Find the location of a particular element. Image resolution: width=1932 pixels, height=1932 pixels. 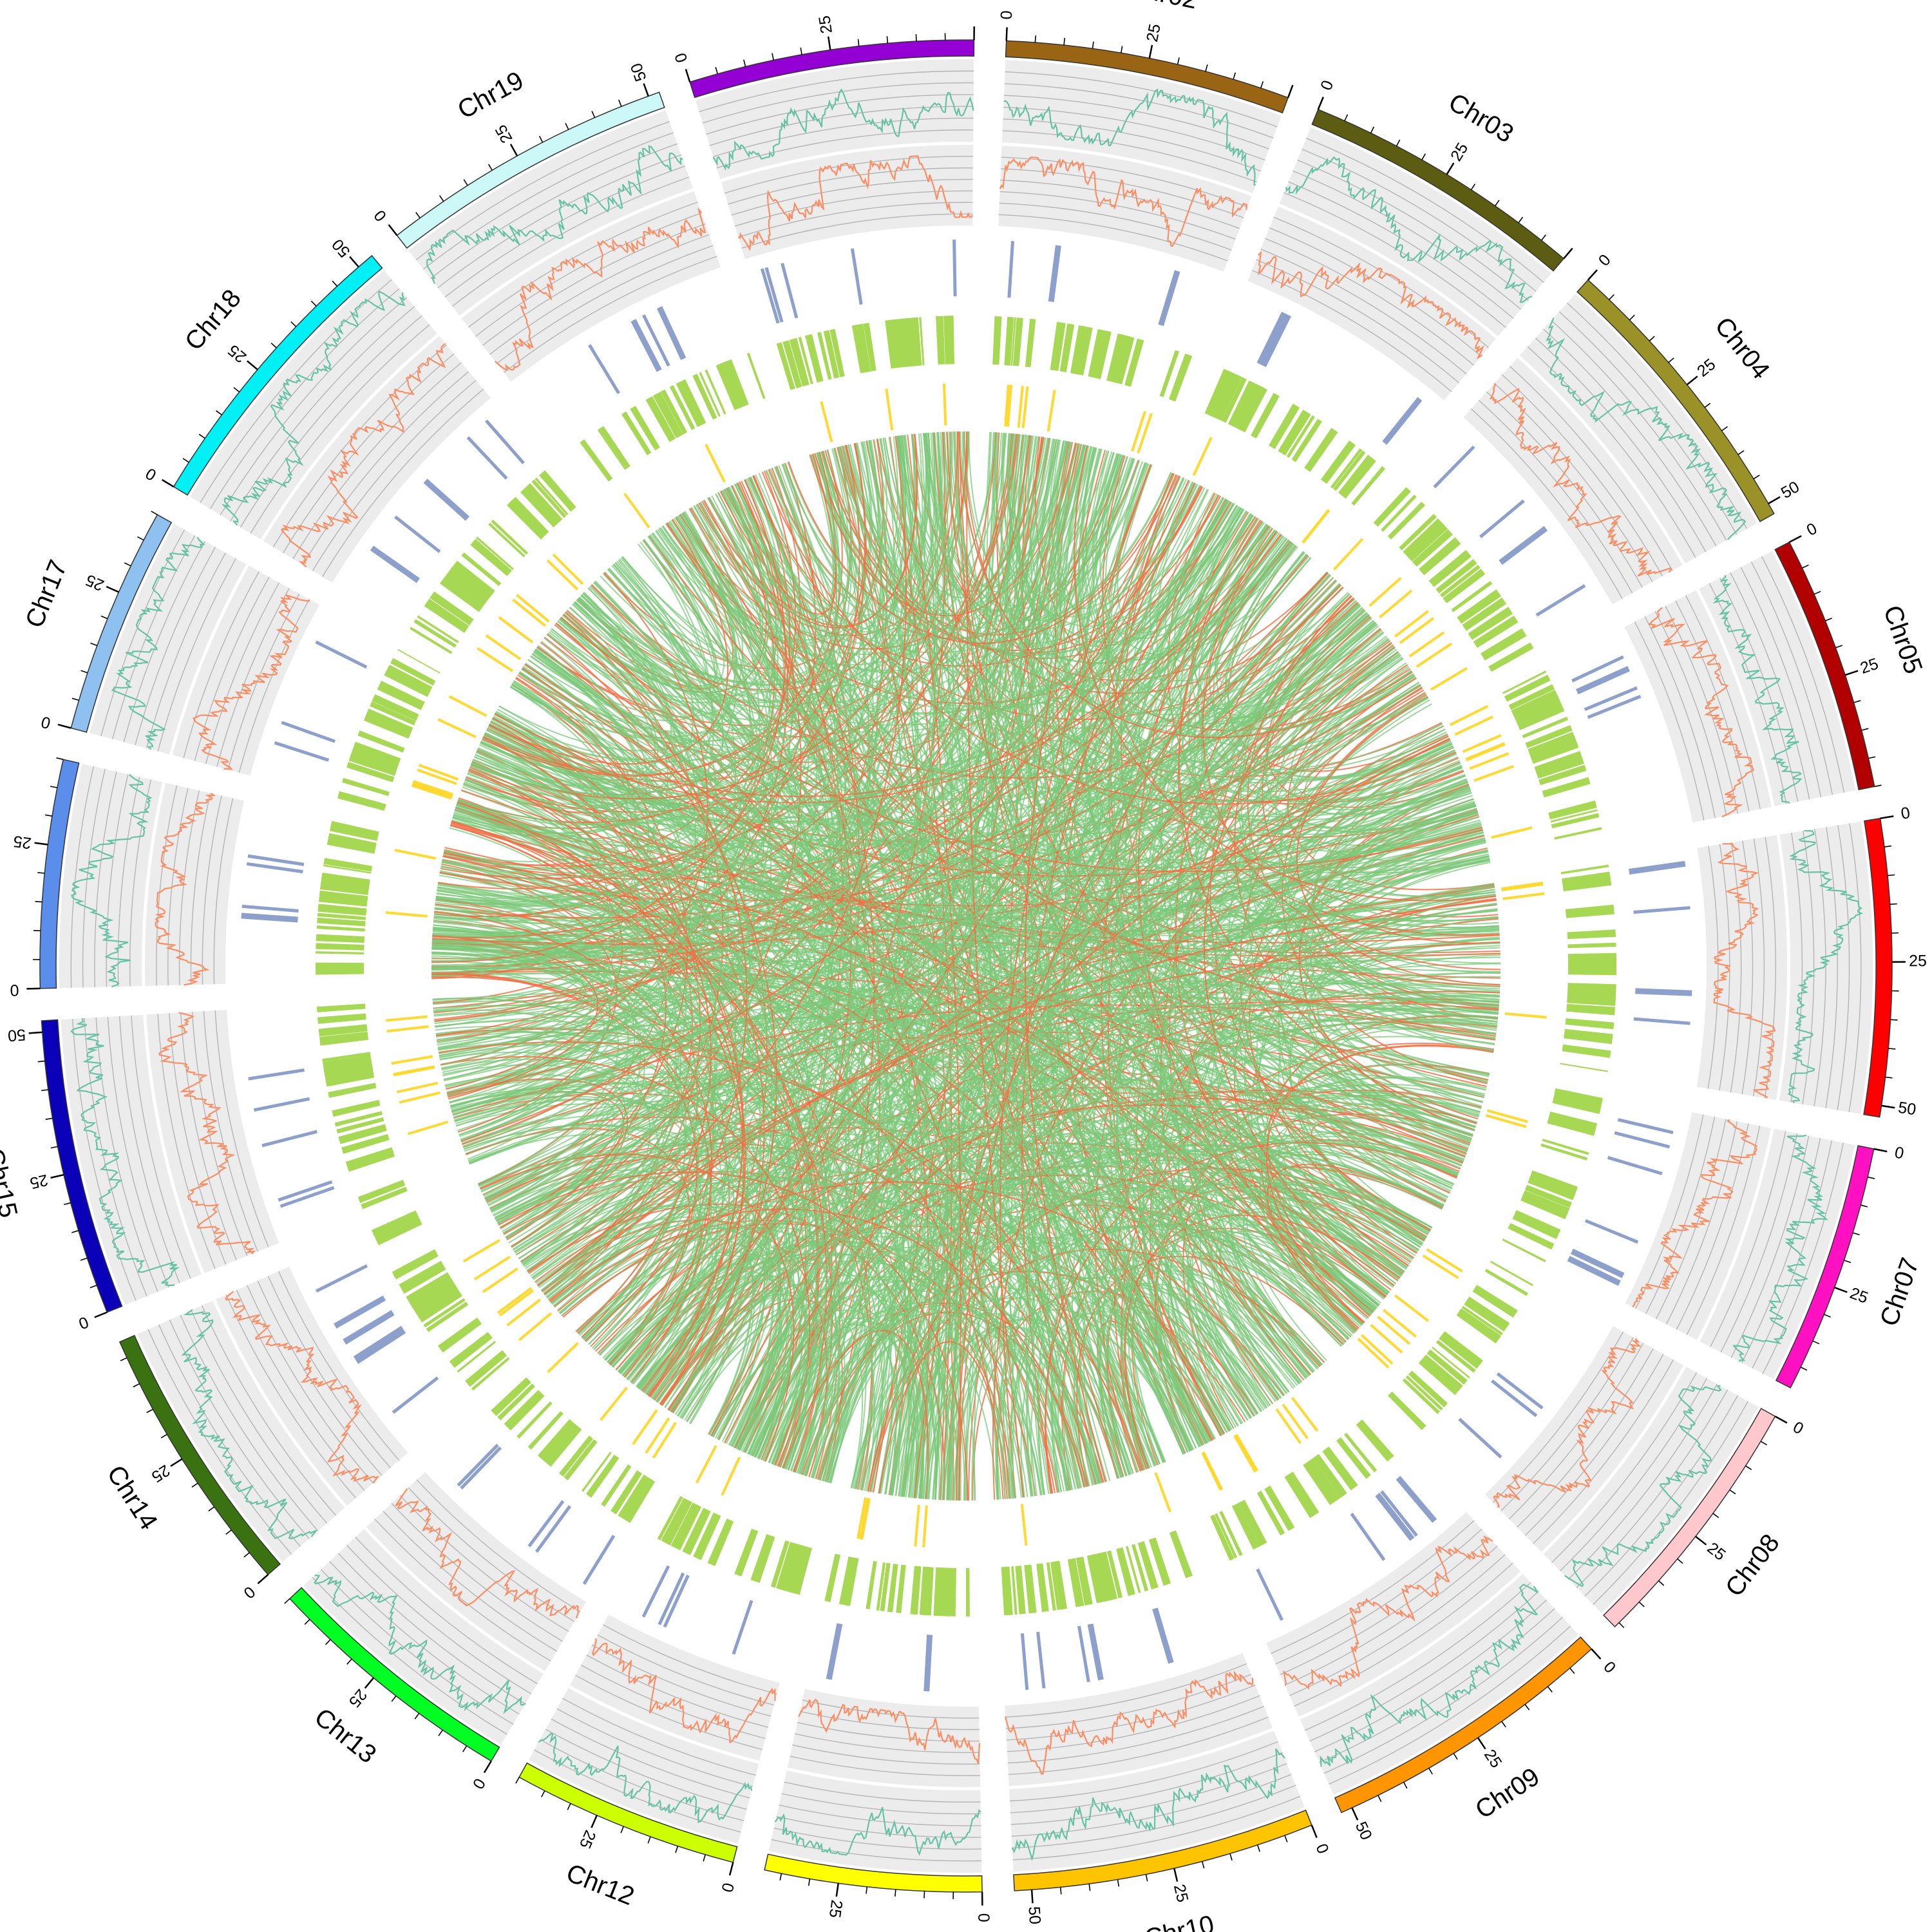

ideogram-band-chr06 is located at coordinates (1878, 968).